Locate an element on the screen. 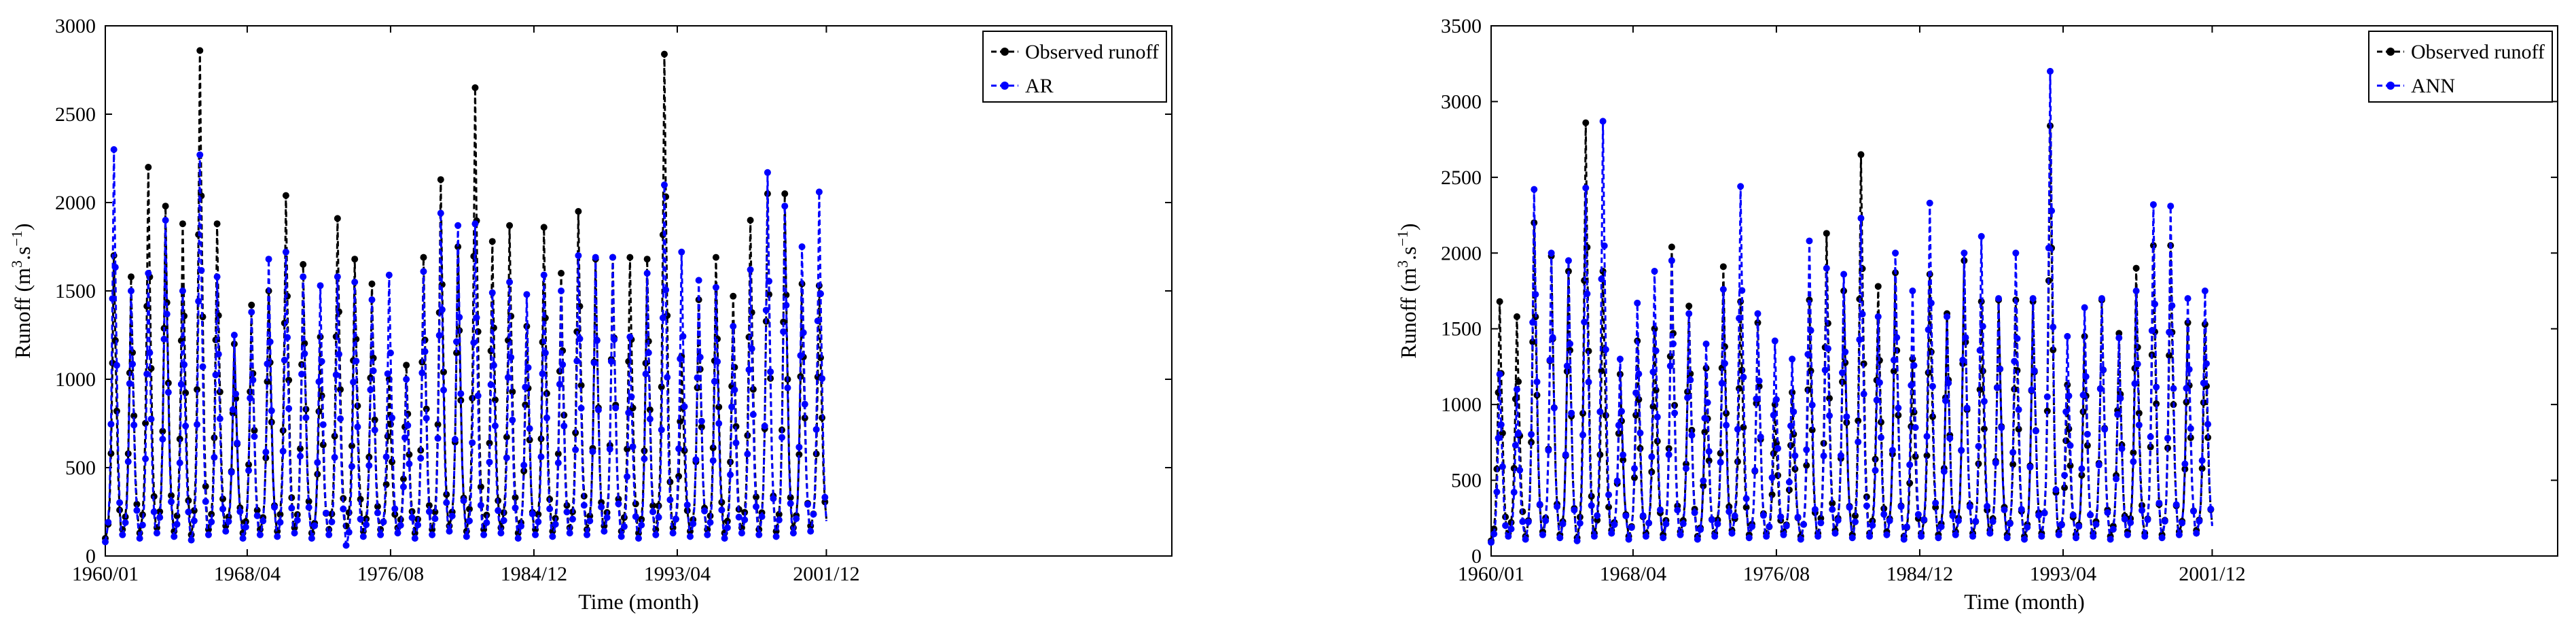 The height and width of the screenshot is (626, 2576). x-axis-label: Time (month) is located at coordinates (638, 601).